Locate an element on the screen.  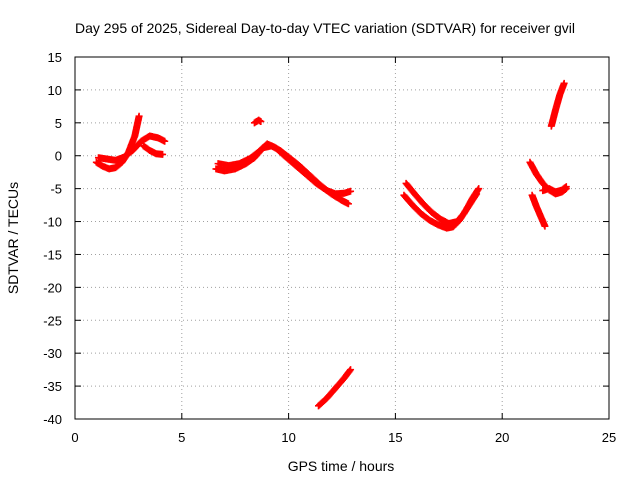
y-tick-label: -40 is located at coordinates (52, 419).